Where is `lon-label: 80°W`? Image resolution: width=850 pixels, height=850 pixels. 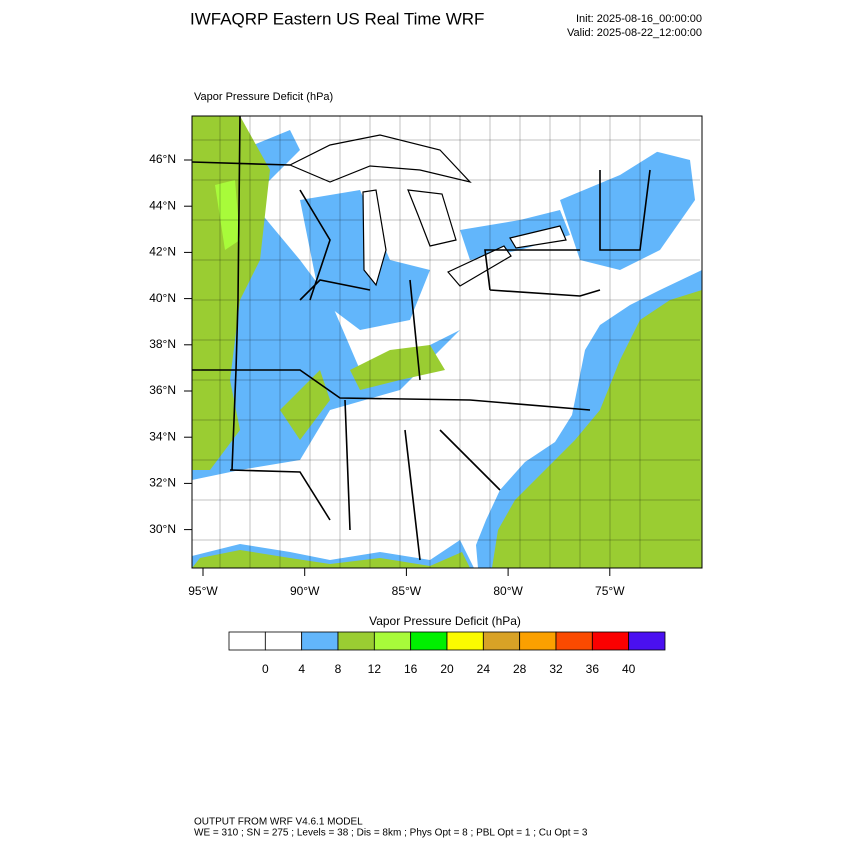 lon-label: 80°W is located at coordinates (508, 591).